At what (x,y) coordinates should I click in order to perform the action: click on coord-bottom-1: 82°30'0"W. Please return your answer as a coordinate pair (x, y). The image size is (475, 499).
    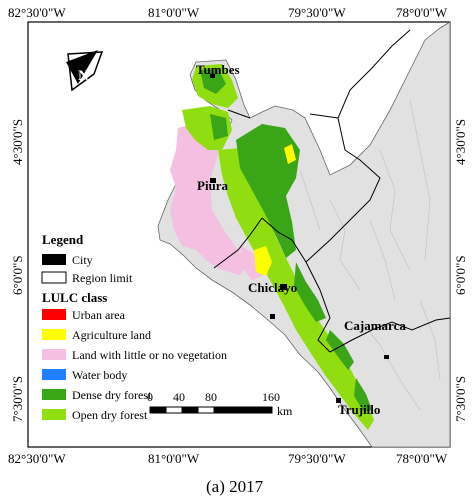
    Looking at the image, I should click on (37, 458).